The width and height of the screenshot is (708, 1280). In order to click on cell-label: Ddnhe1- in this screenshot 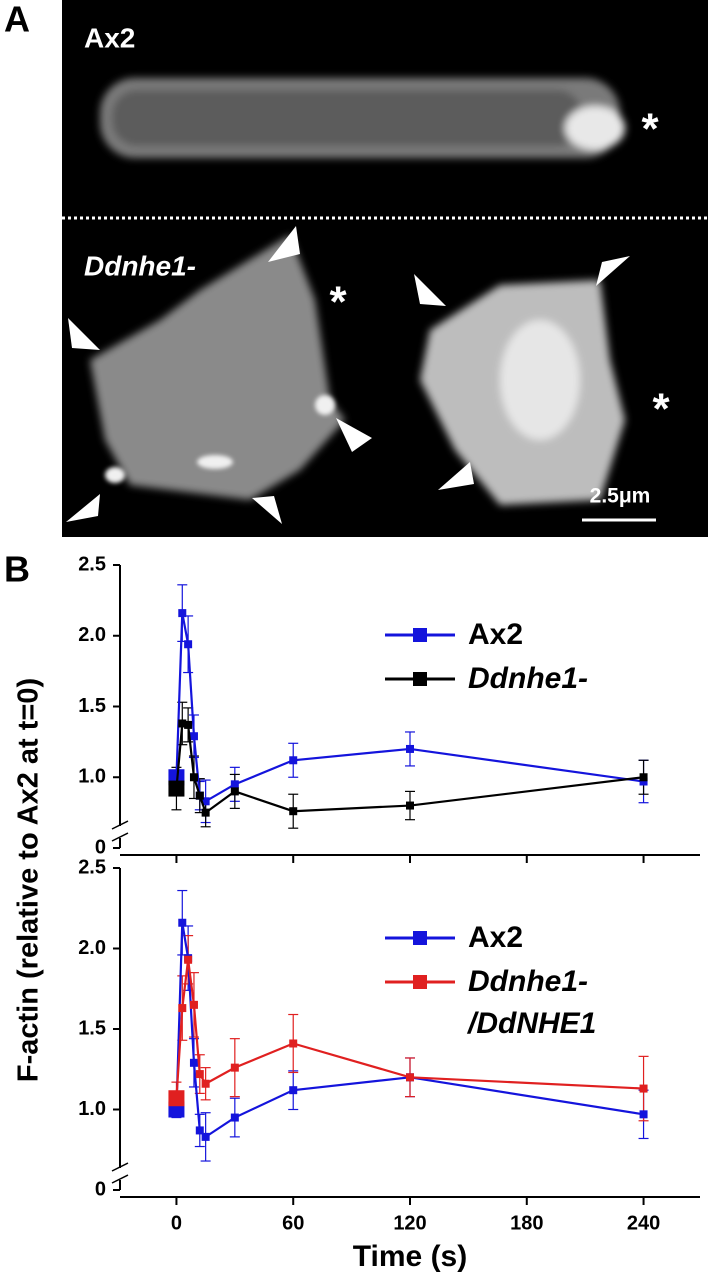, I will do `click(140, 265)`.